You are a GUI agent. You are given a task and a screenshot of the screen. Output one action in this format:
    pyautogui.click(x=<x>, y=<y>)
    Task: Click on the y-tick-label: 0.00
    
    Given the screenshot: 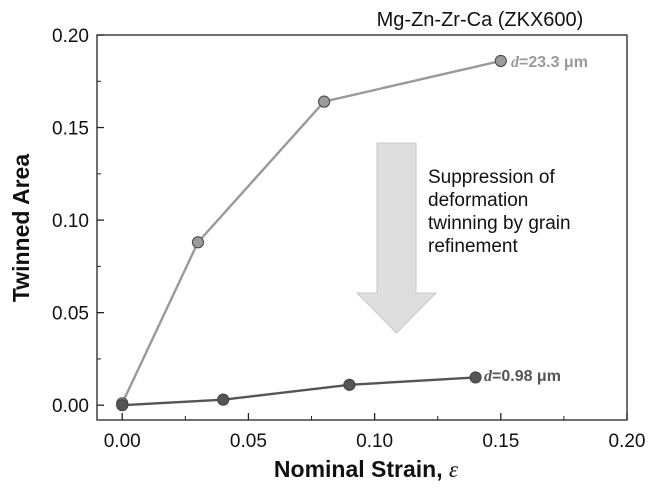 What is the action you would take?
    pyautogui.click(x=70, y=406)
    